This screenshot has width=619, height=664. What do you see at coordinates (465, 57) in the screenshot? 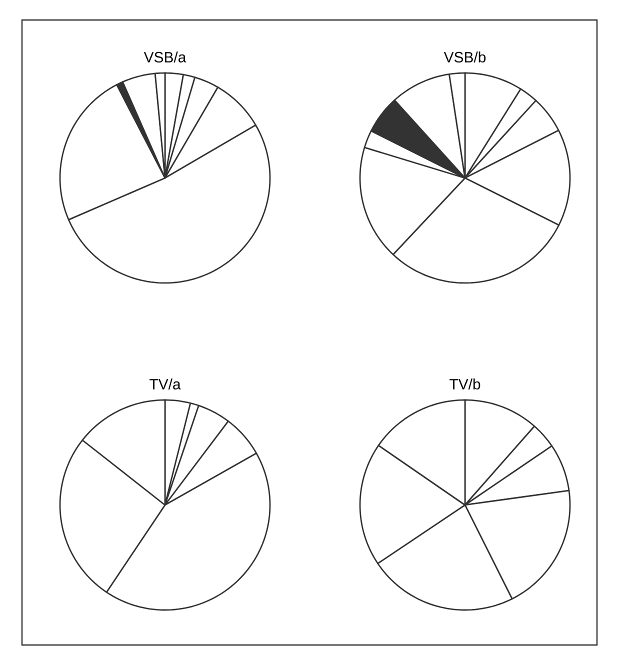
I see `chart-title: VSB/b` at bounding box center [465, 57].